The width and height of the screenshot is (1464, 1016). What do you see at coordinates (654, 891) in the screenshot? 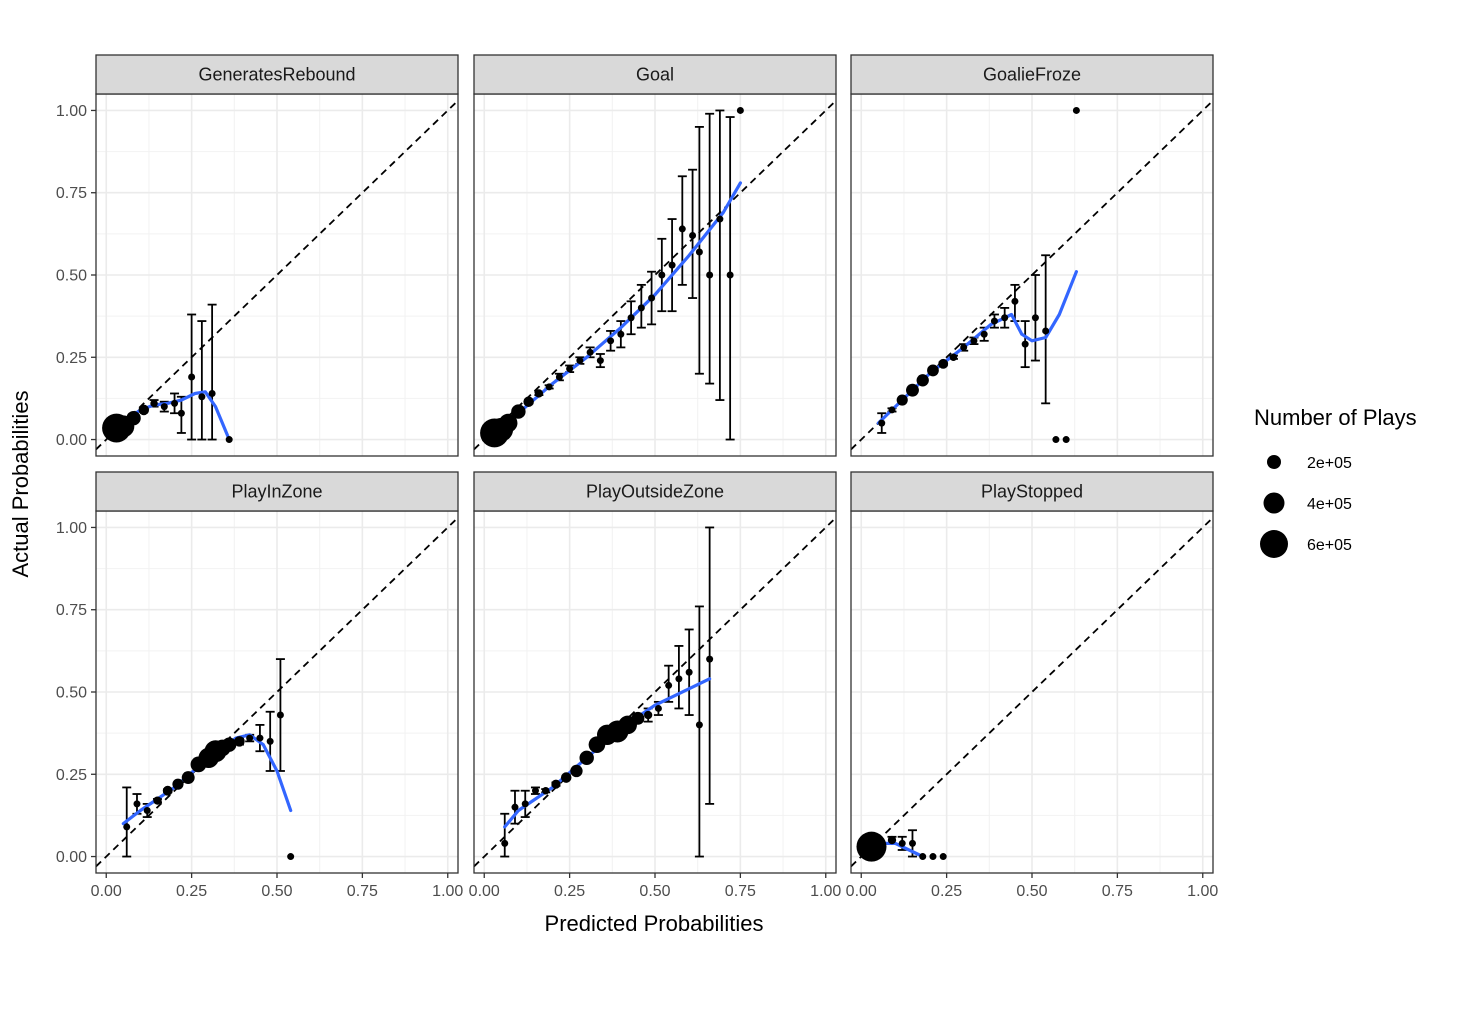
I see `x-tick-label: 0.50` at bounding box center [654, 891].